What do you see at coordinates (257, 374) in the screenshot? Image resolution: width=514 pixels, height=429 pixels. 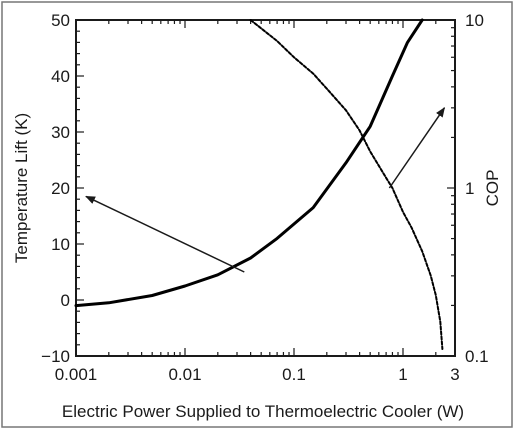 I see `x-tick-labels: 0.001 0.01 0.1 1 3` at bounding box center [257, 374].